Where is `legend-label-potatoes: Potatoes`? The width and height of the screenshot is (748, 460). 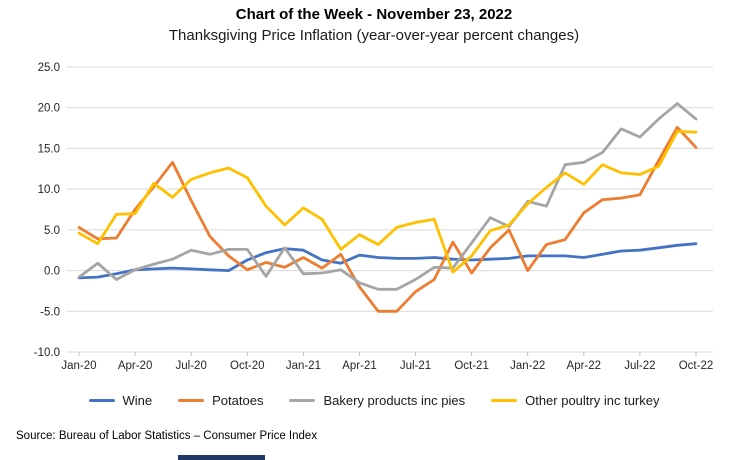
legend-label-potatoes: Potatoes is located at coordinates (238, 400).